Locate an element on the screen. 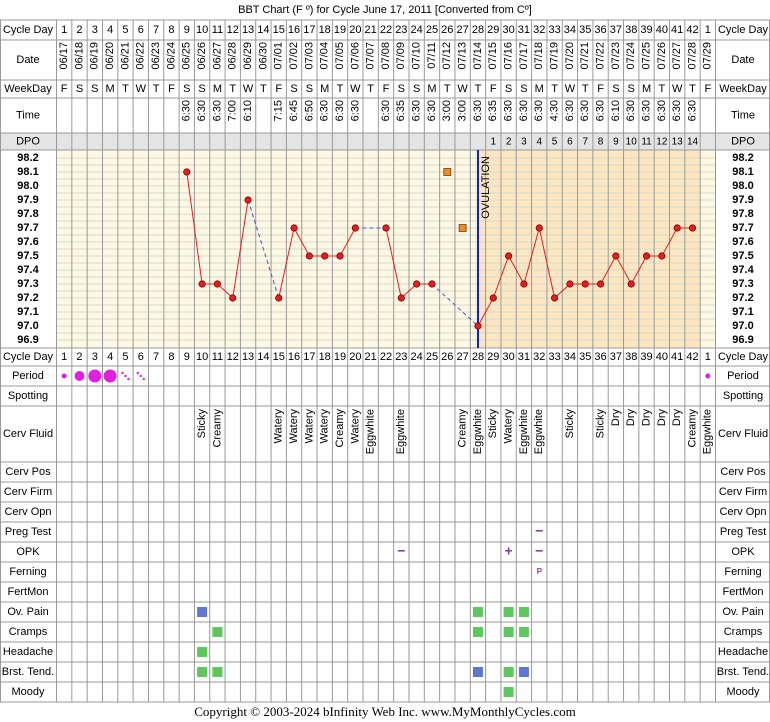 The image size is (770, 722). time: 3:00 is located at coordinates (447, 110).